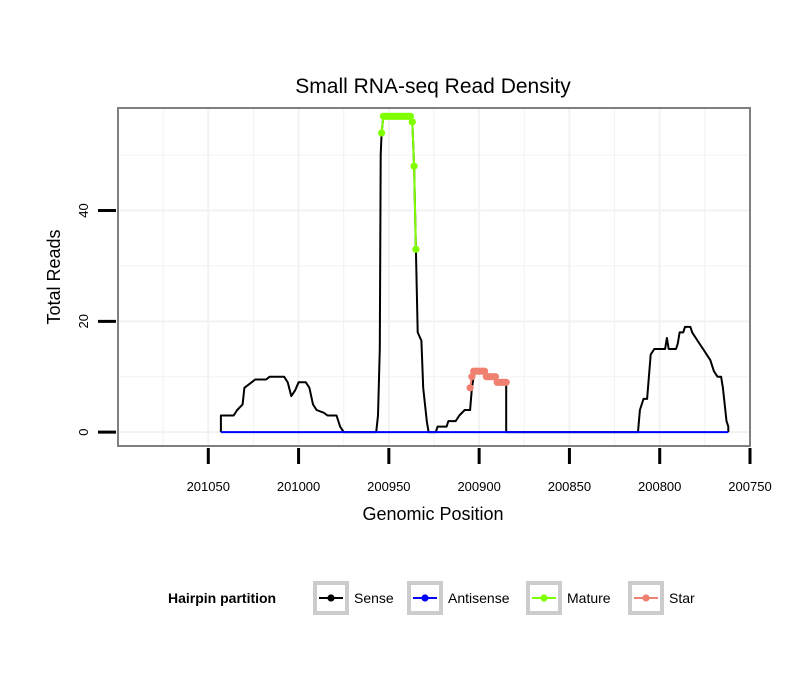  I want to click on x-tick-label: 200850, so click(569, 486).